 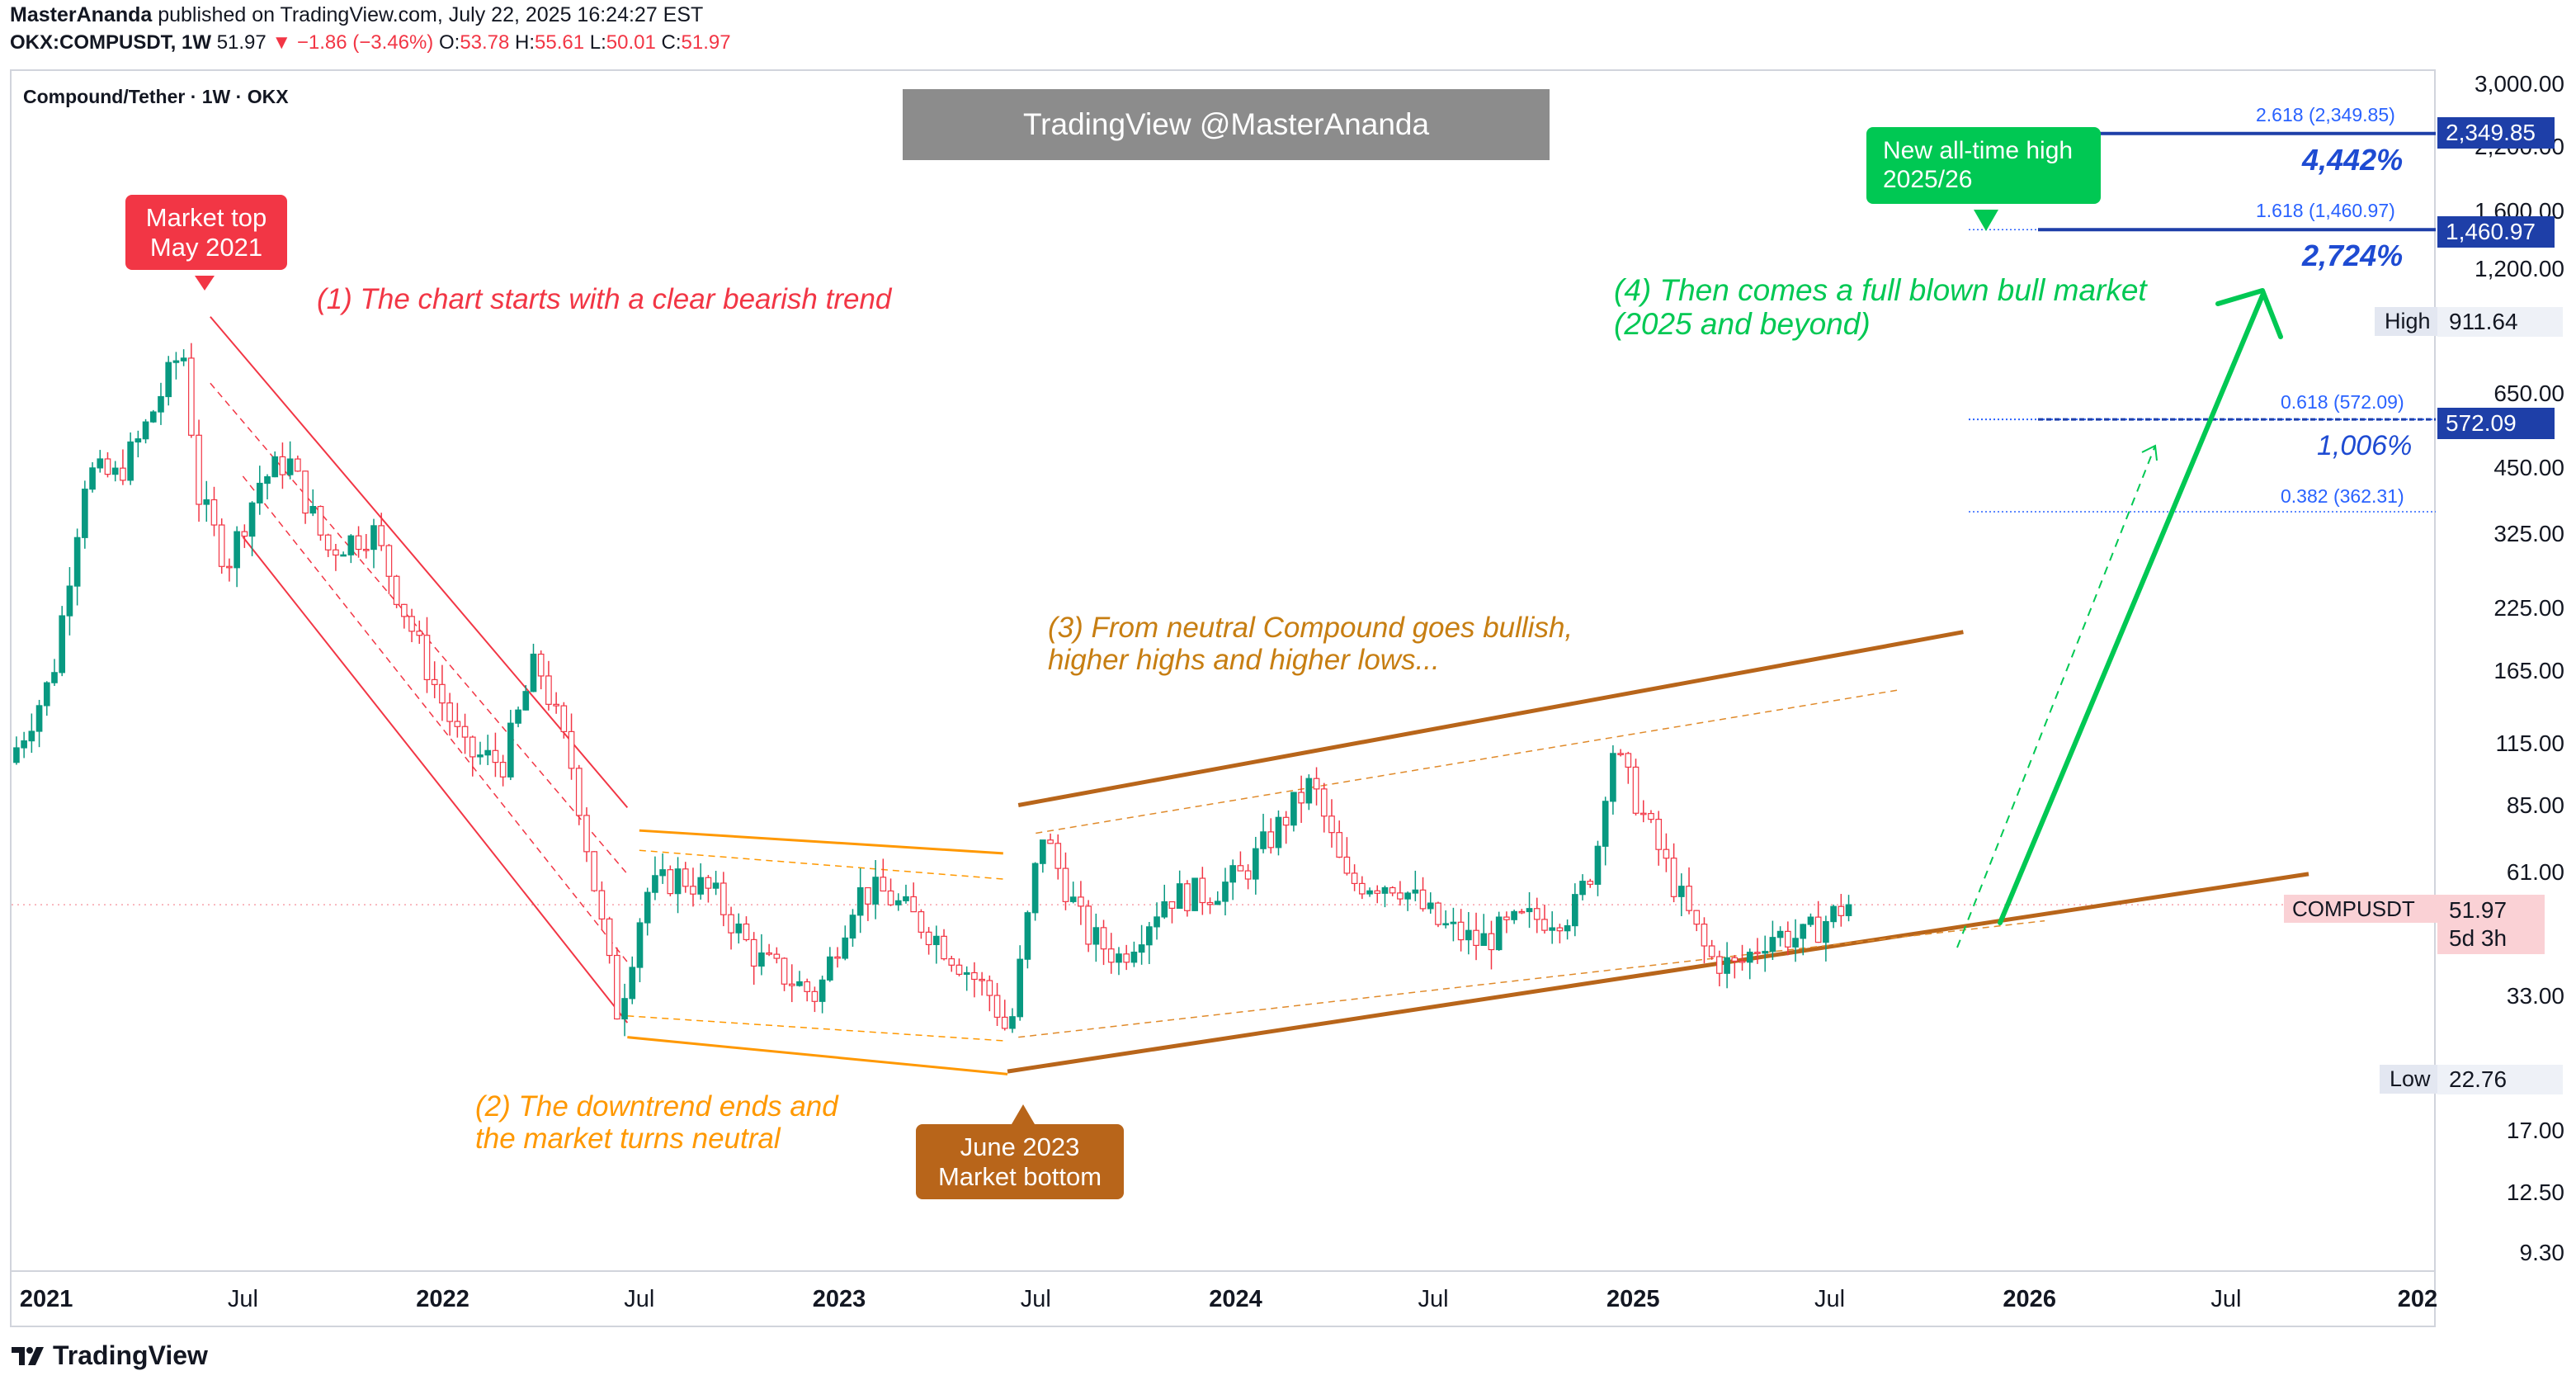 I want to click on low-tag-label: Low, so click(x=2410, y=1078).